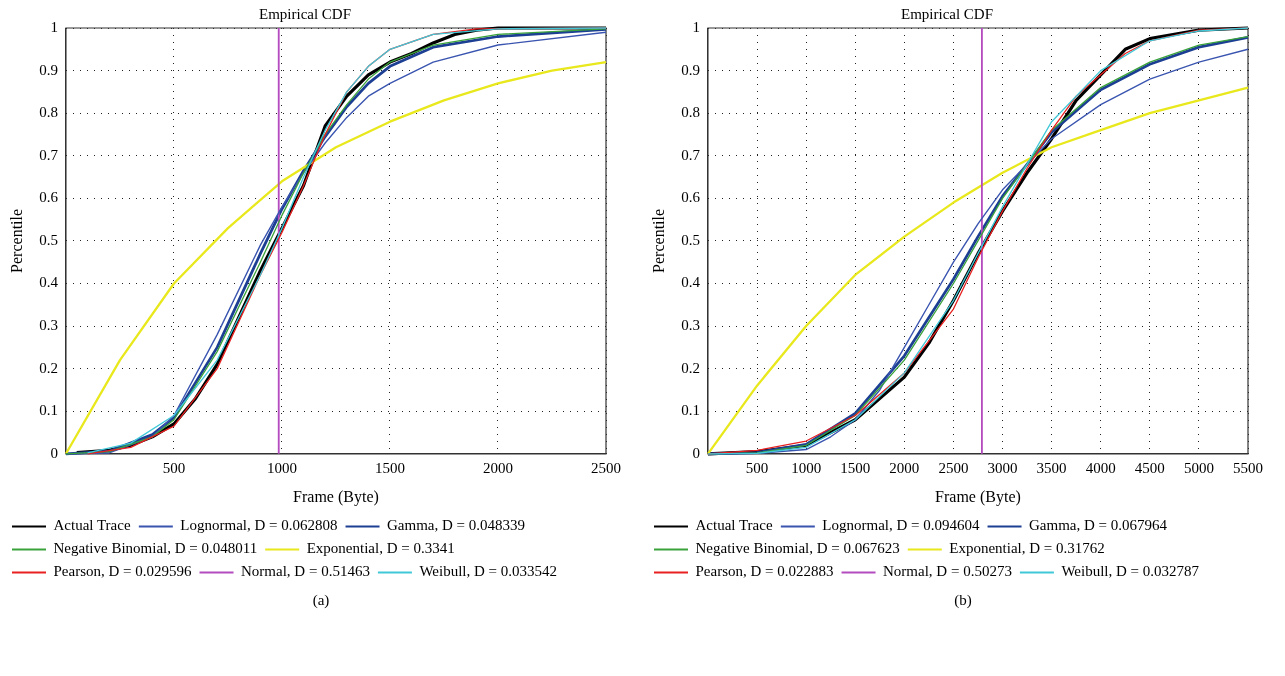 This screenshot has width=1285, height=676. What do you see at coordinates (1051, 467) in the screenshot?
I see `x-tick-label: 3500` at bounding box center [1051, 467].